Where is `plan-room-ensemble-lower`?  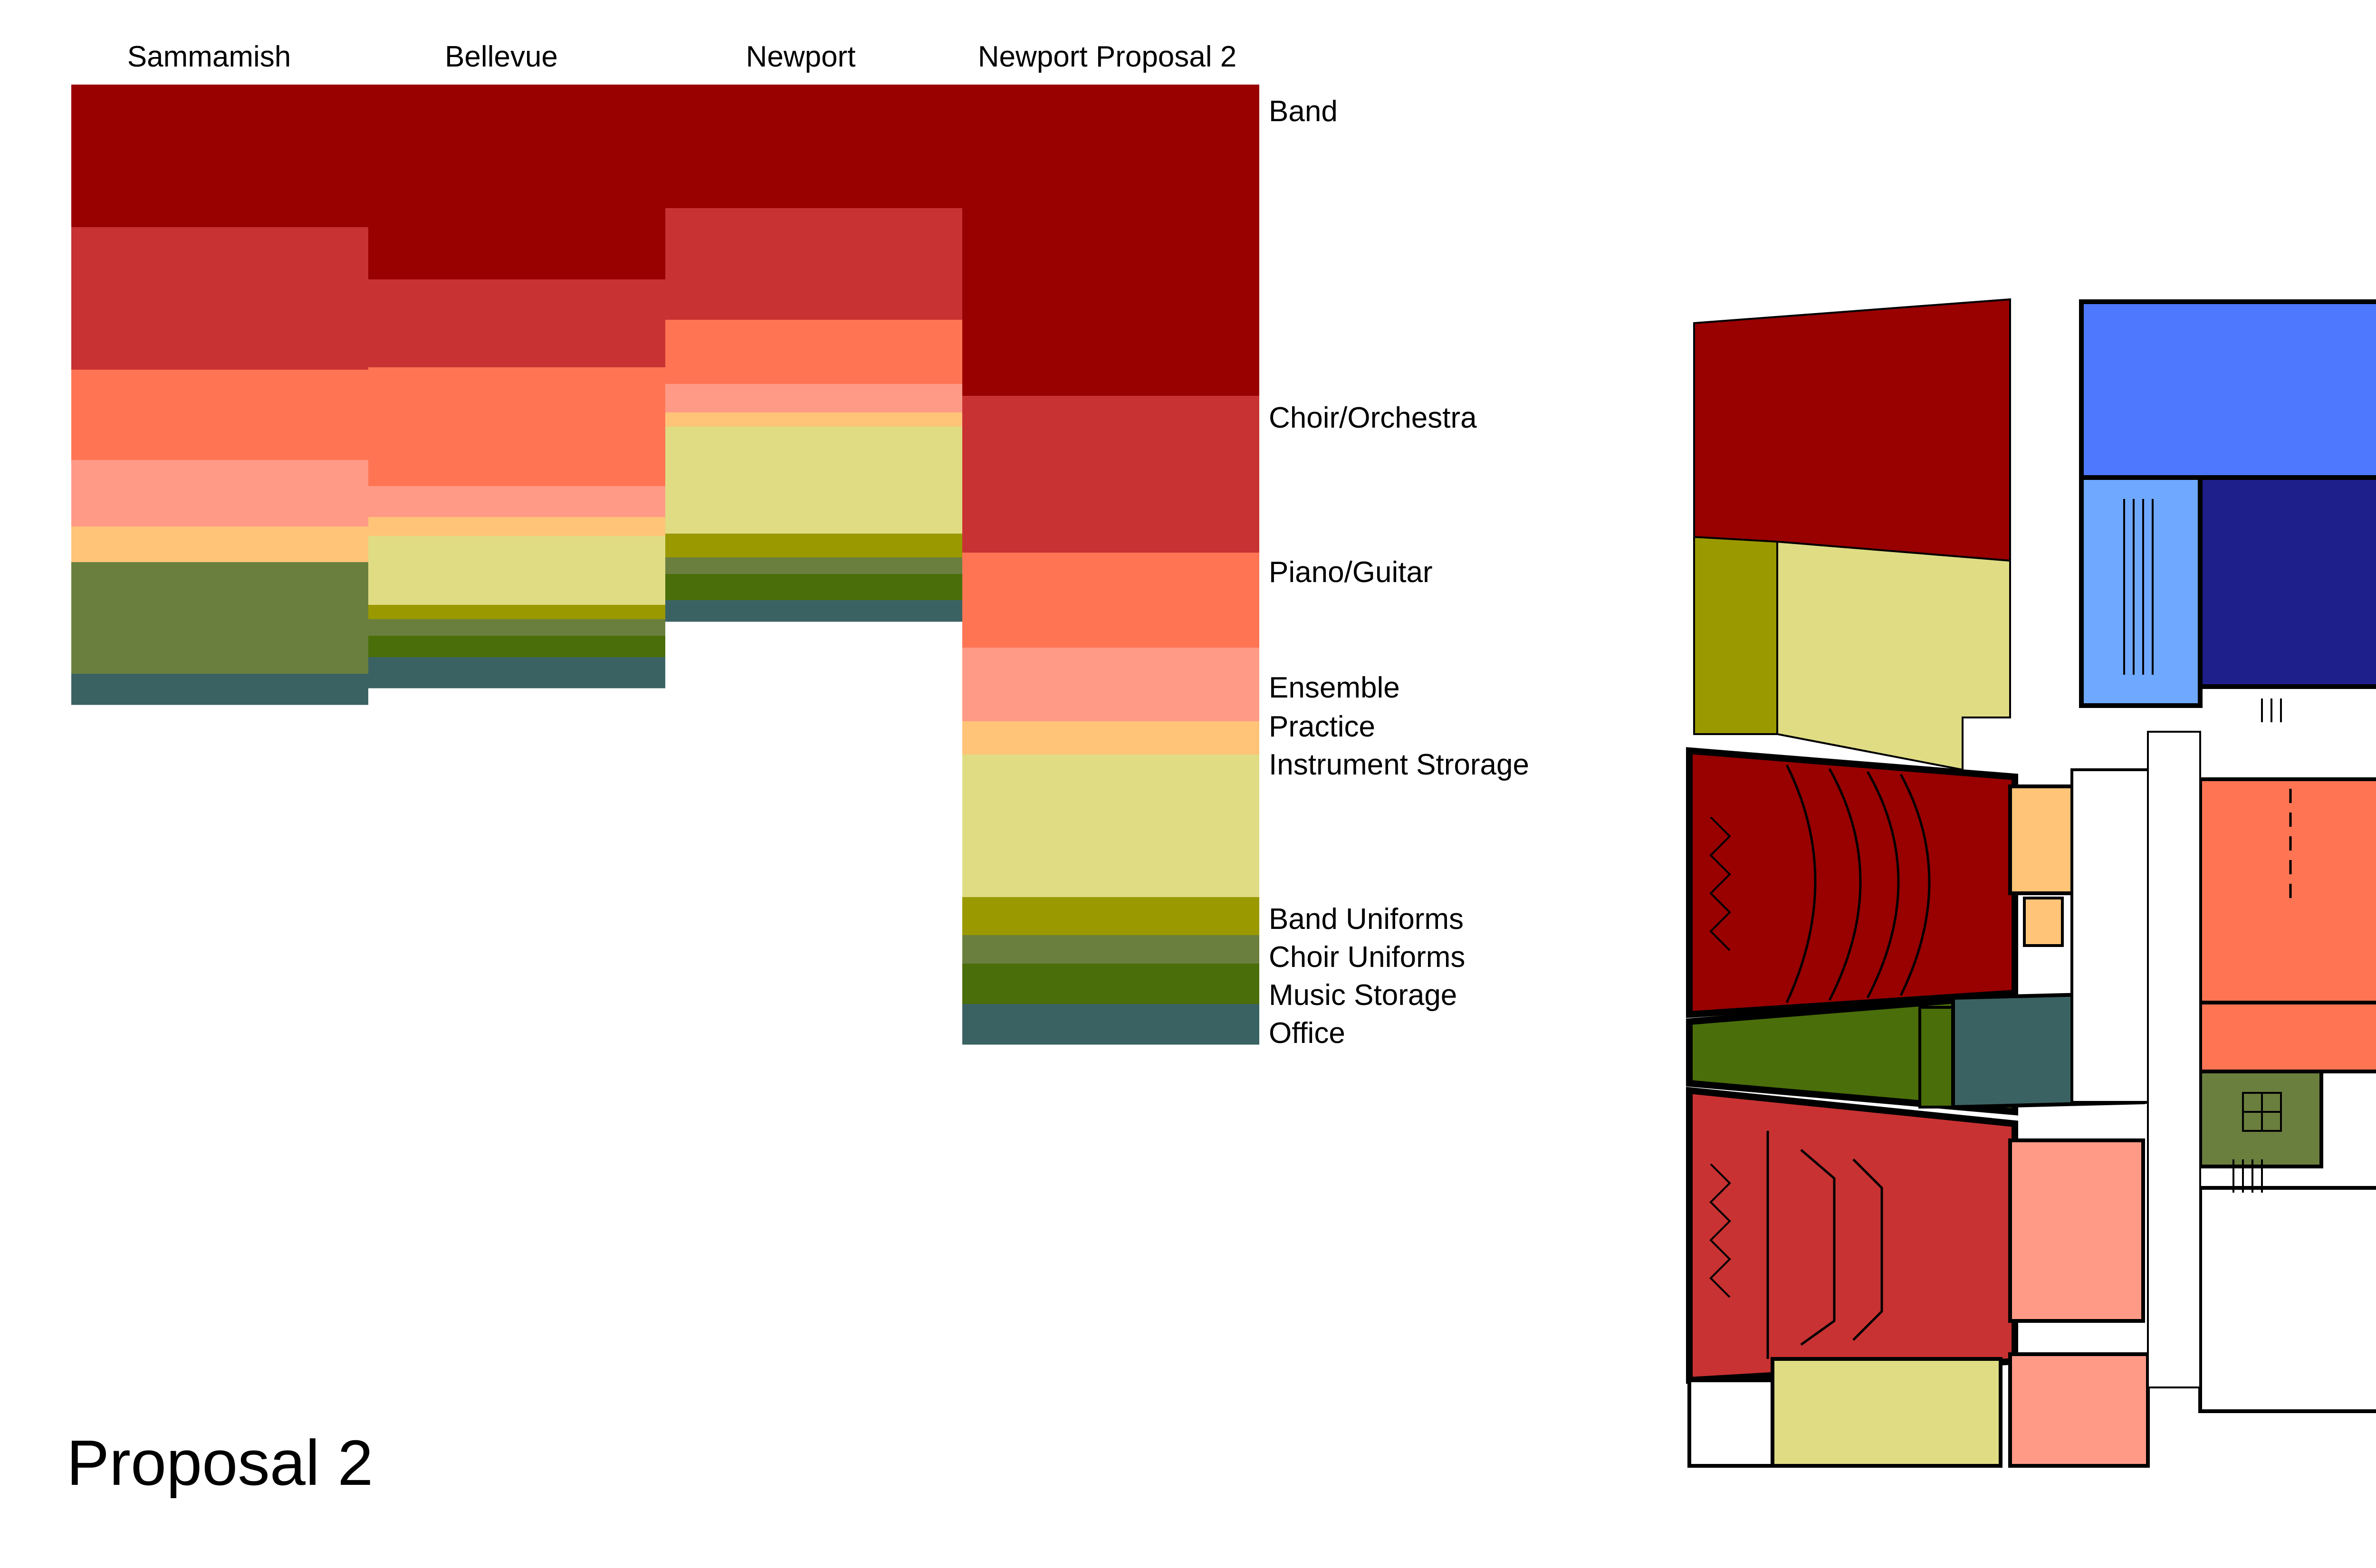
plan-room-ensemble-lower is located at coordinates (2079, 1410).